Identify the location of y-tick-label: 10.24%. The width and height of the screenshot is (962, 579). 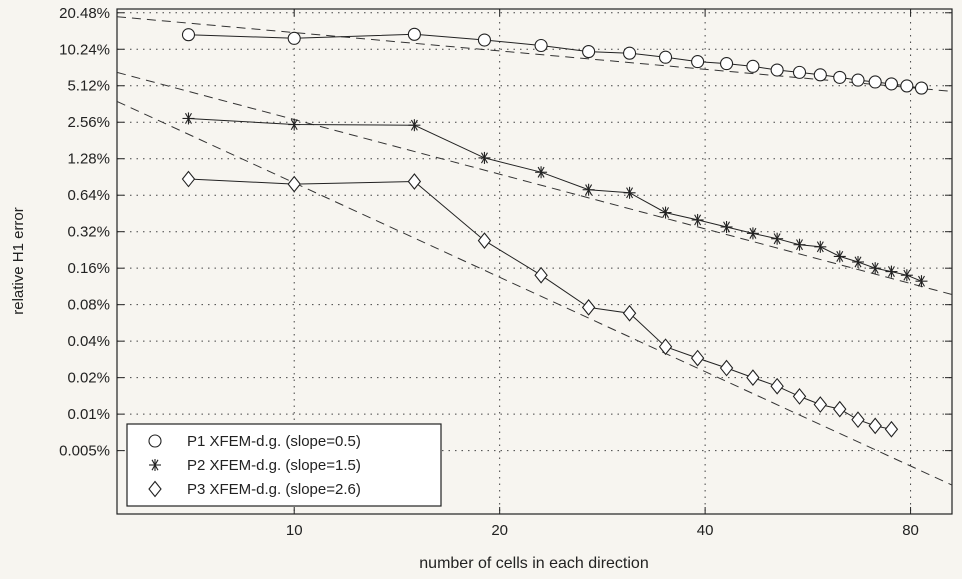
(84, 49).